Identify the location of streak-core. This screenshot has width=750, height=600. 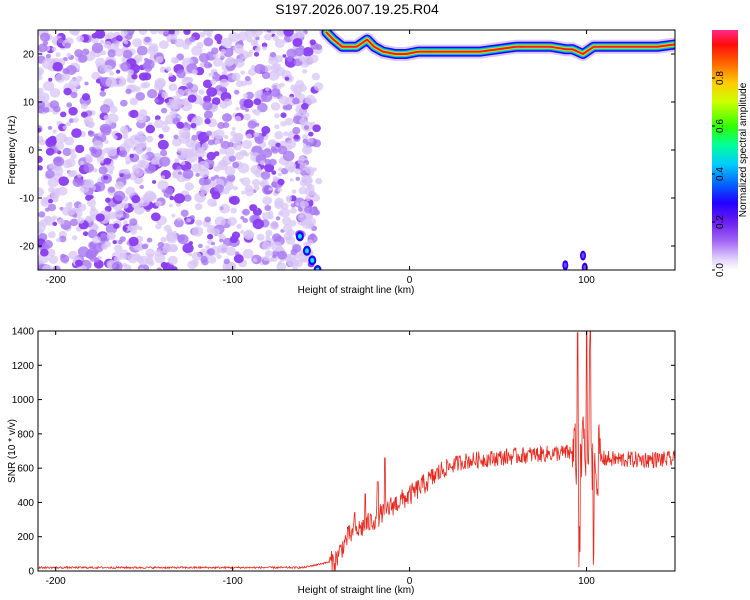
(299, 236).